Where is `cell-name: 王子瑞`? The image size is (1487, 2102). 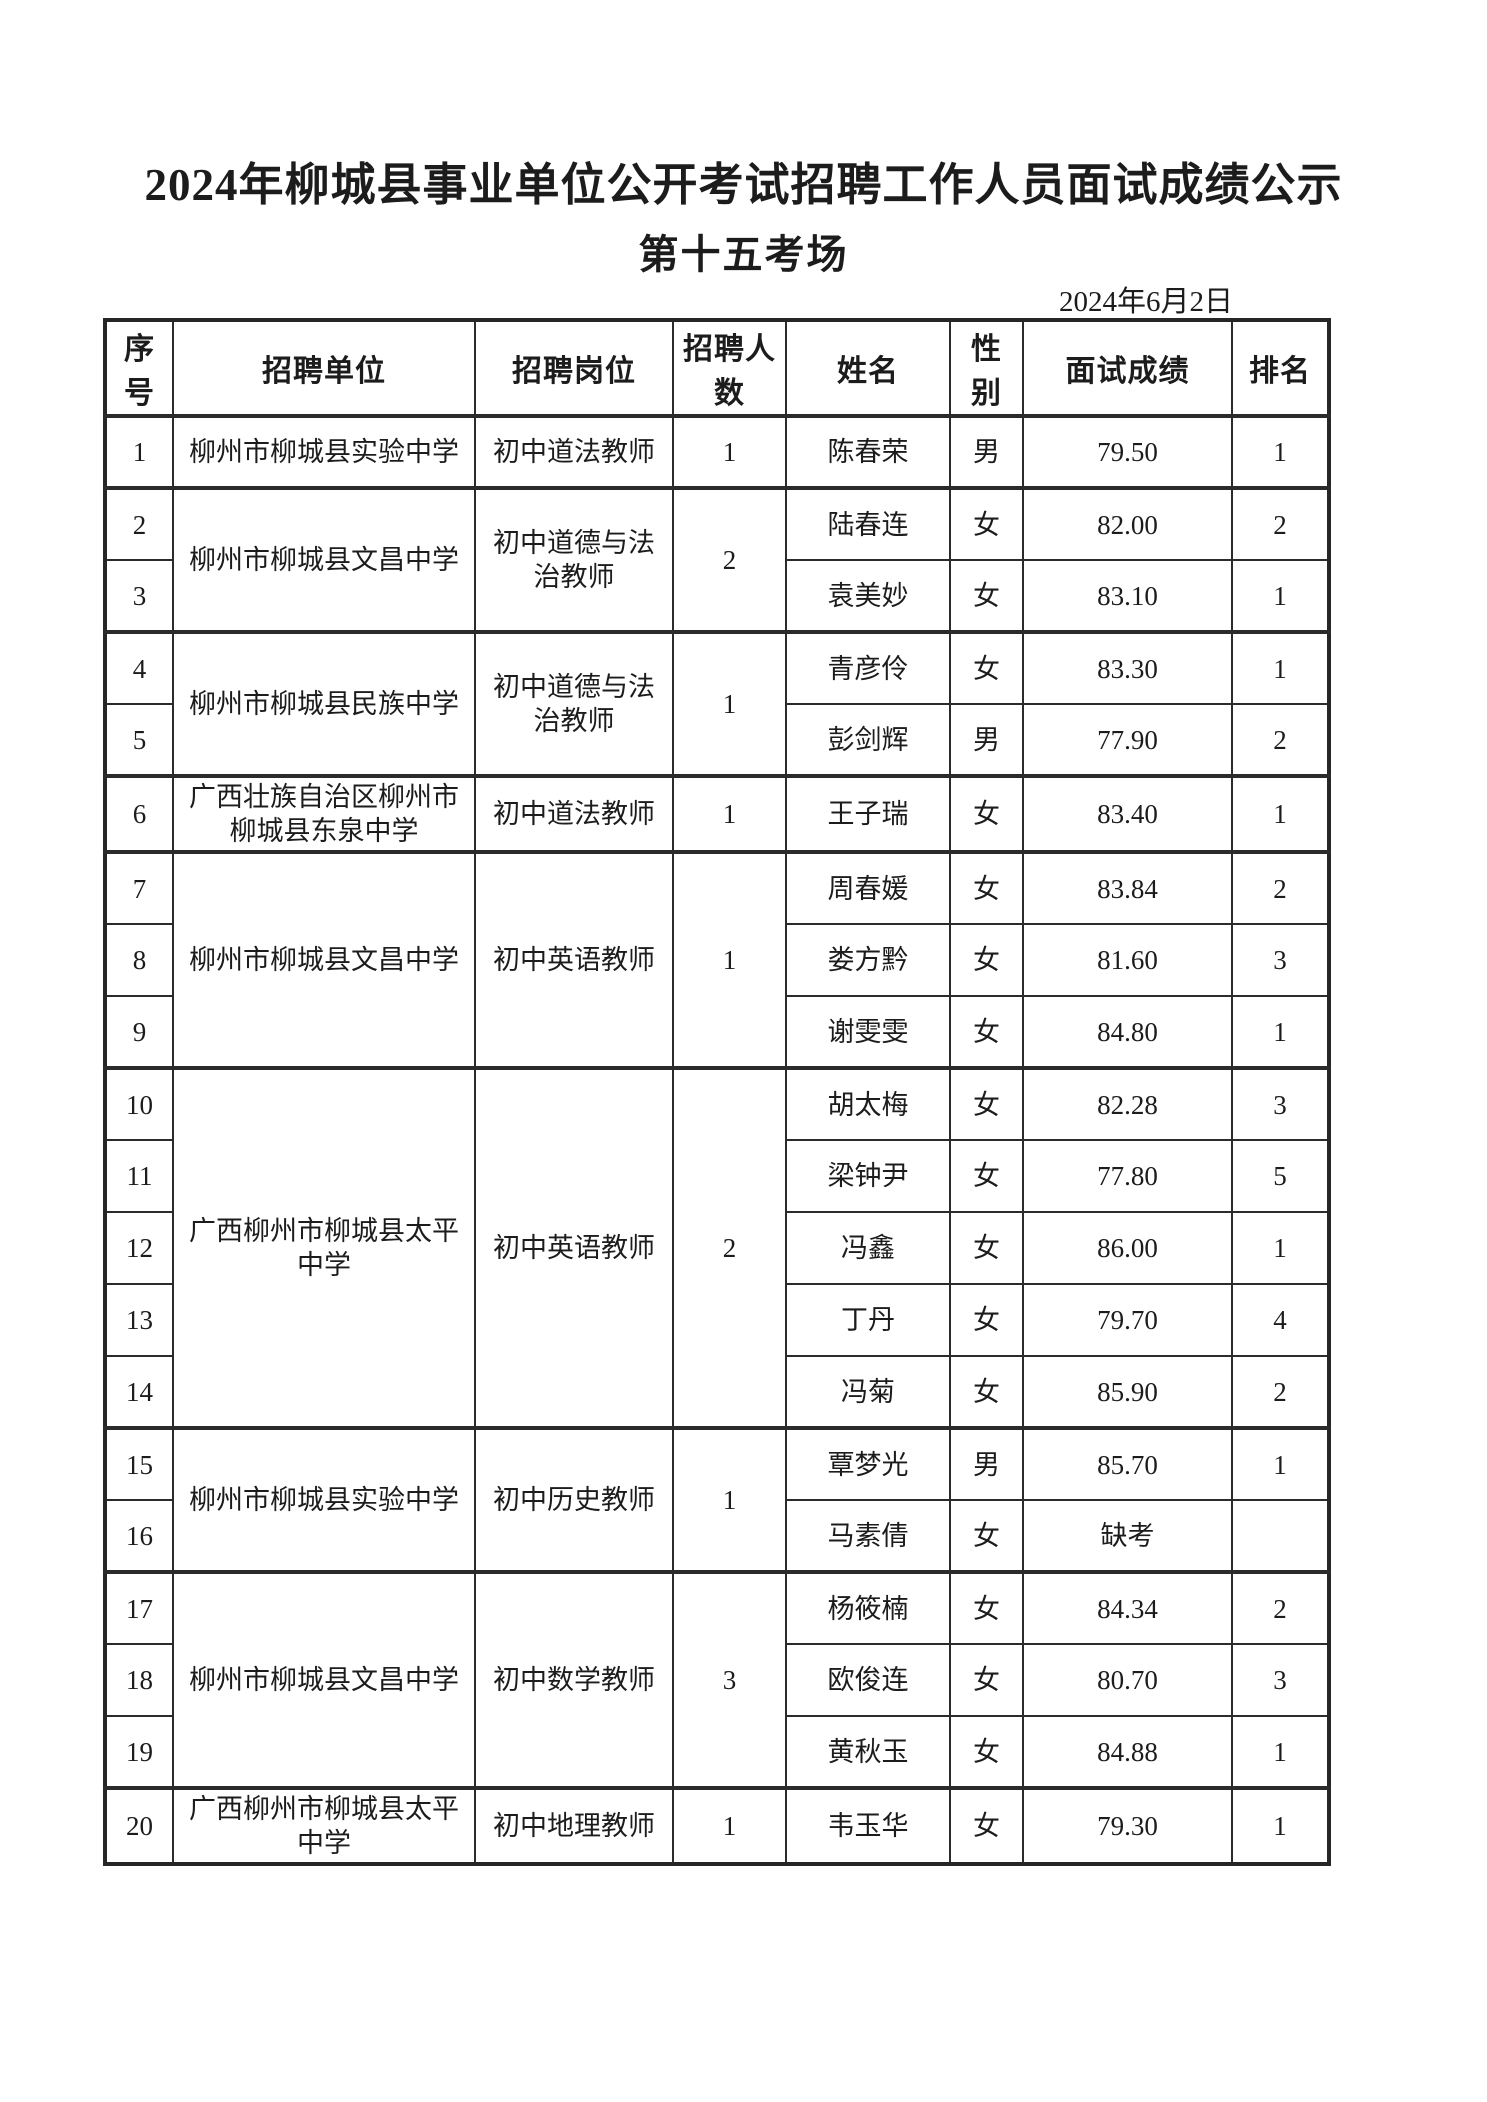
cell-name: 王子瑞 is located at coordinates (868, 813).